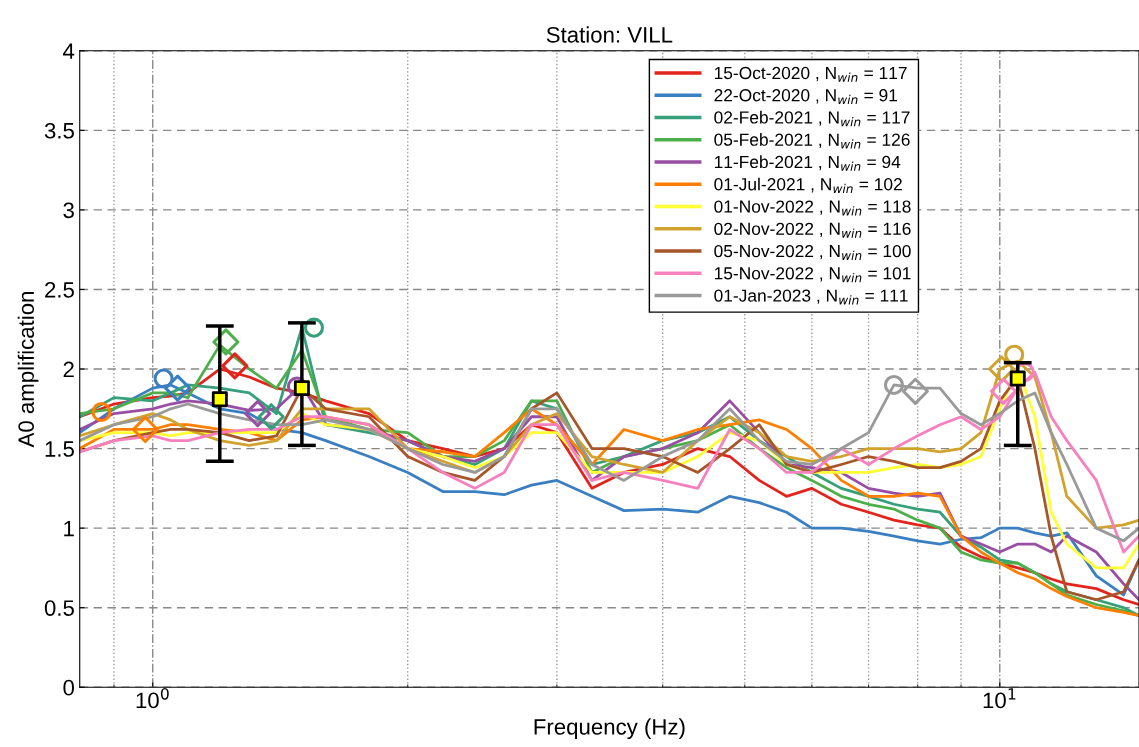 Image resolution: width=1139 pixels, height=747 pixels. What do you see at coordinates (812, 208) in the screenshot?
I see `legend-label: 01-Nov-2022 , N$_{win}$ = 118` at bounding box center [812, 208].